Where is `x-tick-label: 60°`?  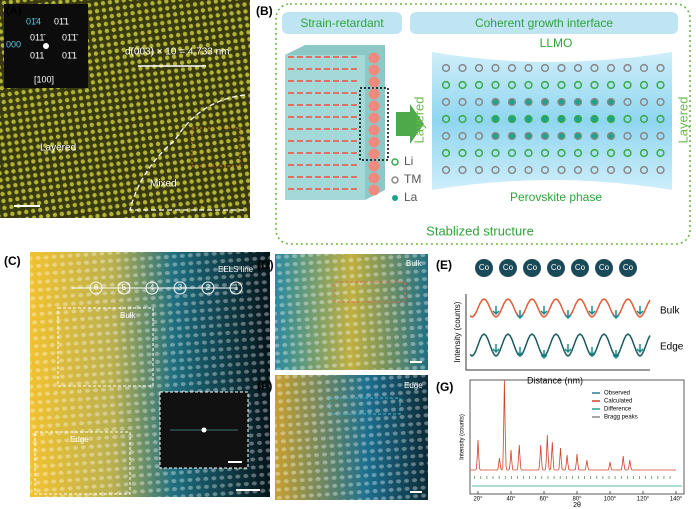 x-tick-label: 60° is located at coordinates (544, 500).